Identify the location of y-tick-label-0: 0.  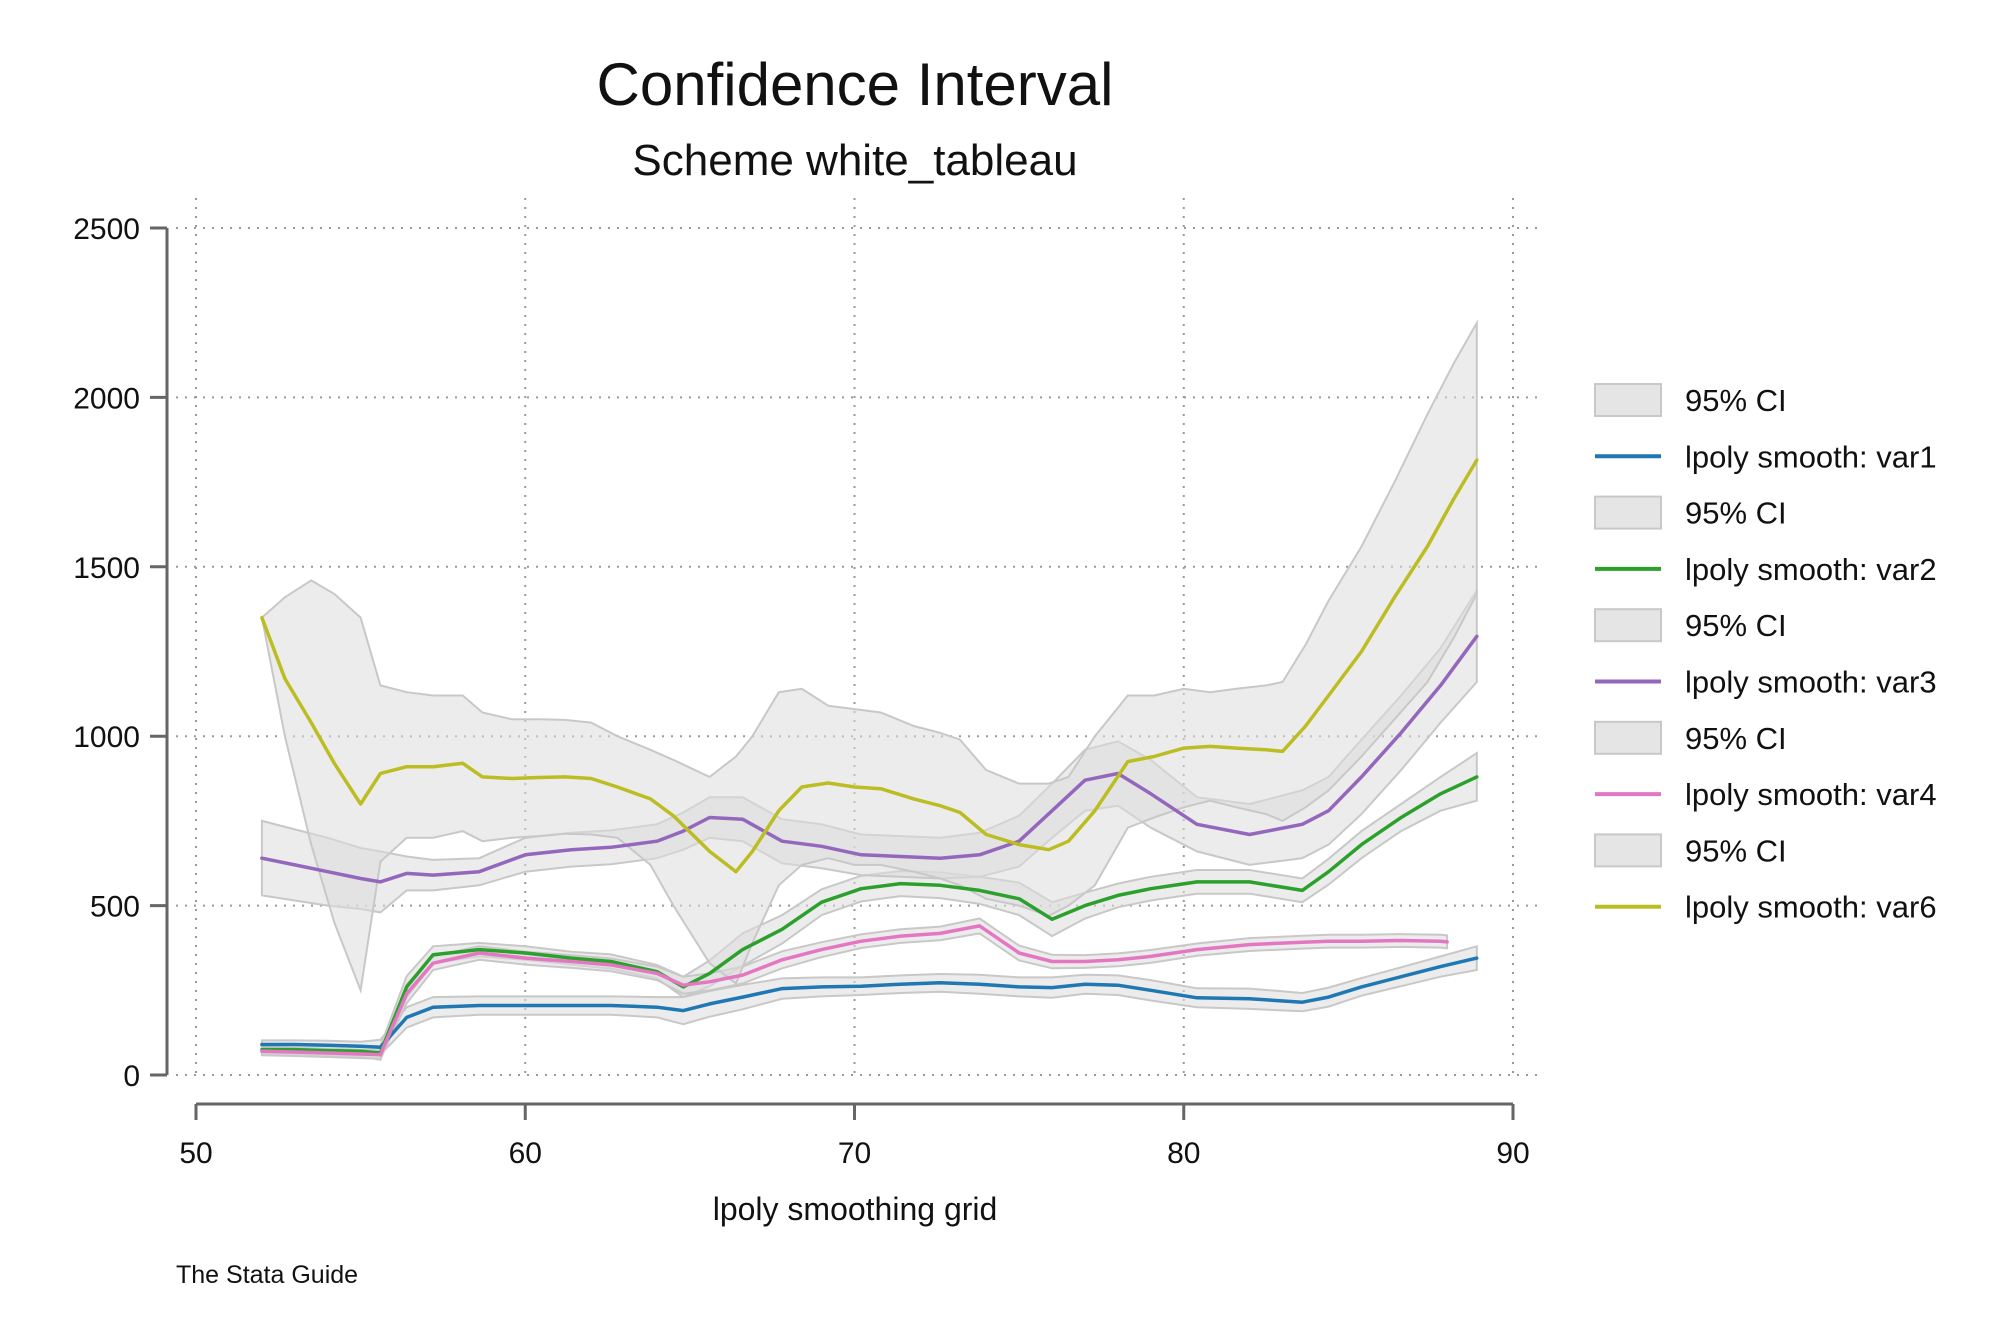
(131, 1076).